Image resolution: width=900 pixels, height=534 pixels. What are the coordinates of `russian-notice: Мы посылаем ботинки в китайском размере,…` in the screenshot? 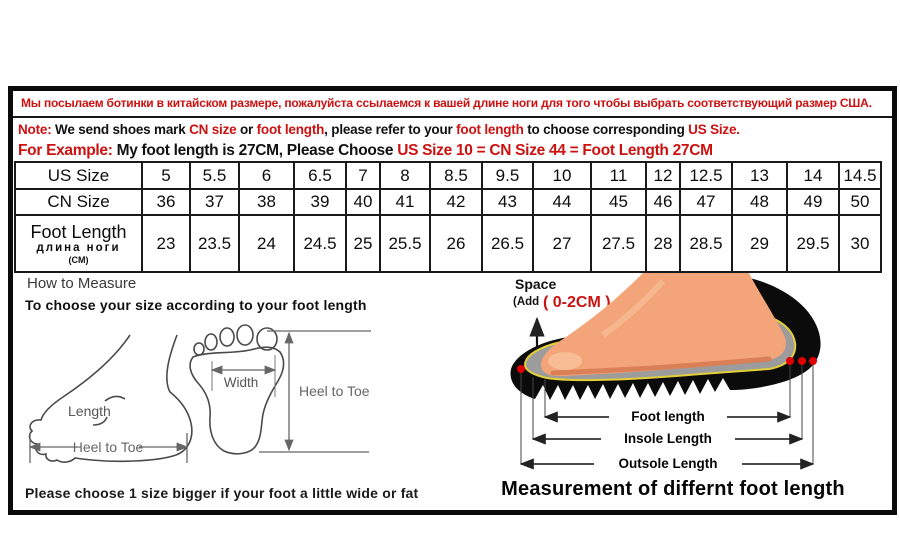 It's located at (452, 104).